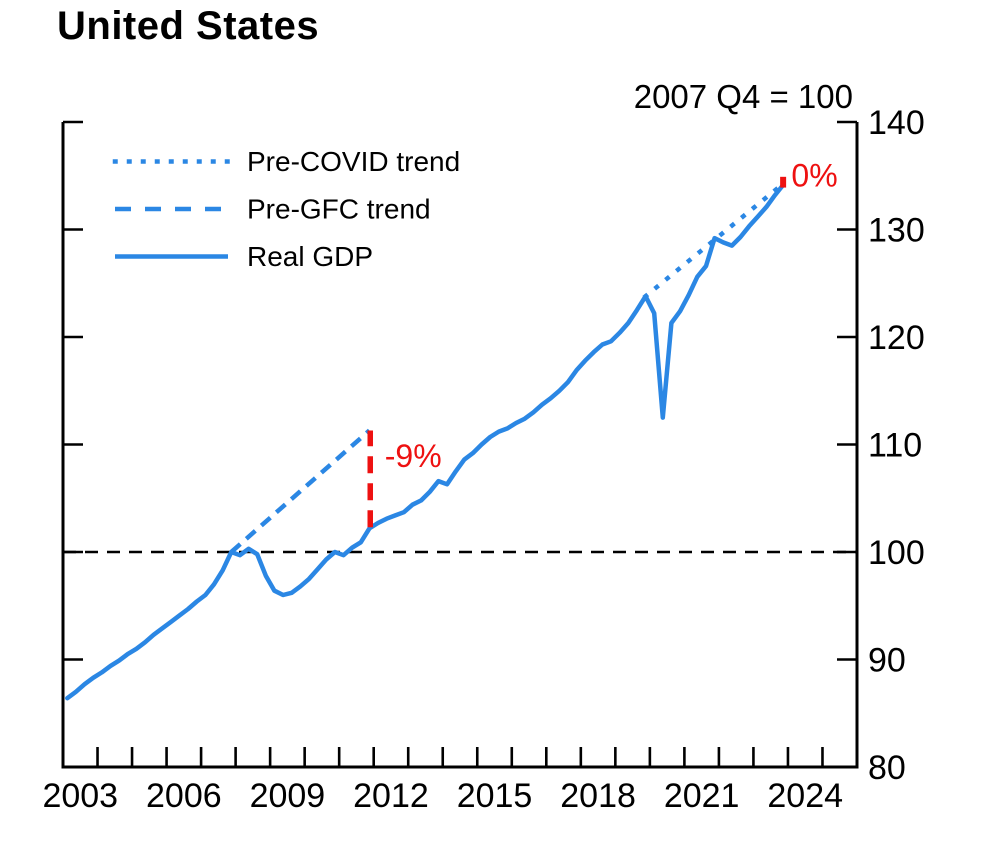 The image size is (999, 849). I want to click on x-tick-label: 2009, so click(288, 796).